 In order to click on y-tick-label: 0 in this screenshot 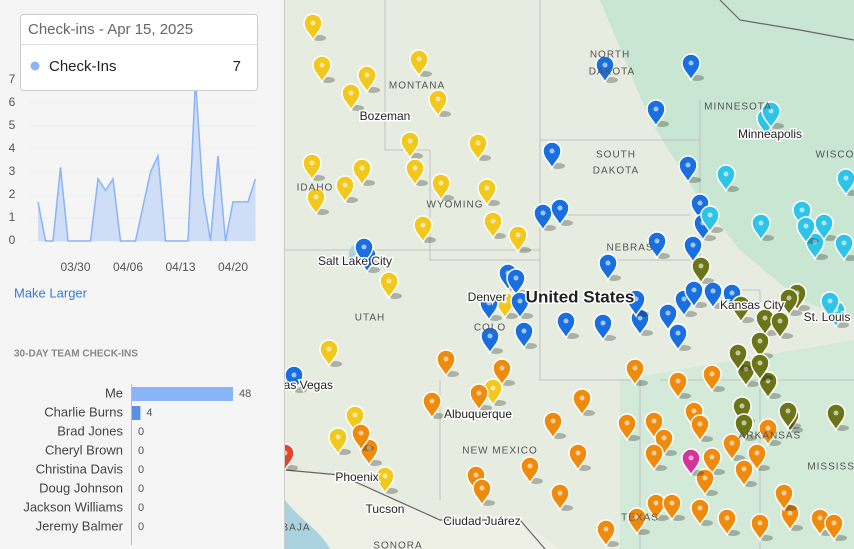, I will do `click(12, 240)`.